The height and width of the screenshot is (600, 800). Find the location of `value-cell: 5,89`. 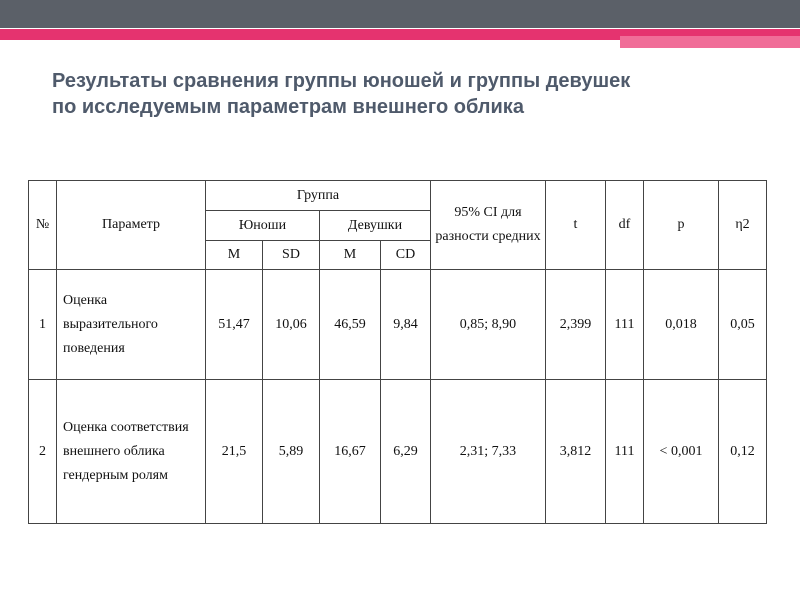

value-cell: 5,89 is located at coordinates (291, 451).